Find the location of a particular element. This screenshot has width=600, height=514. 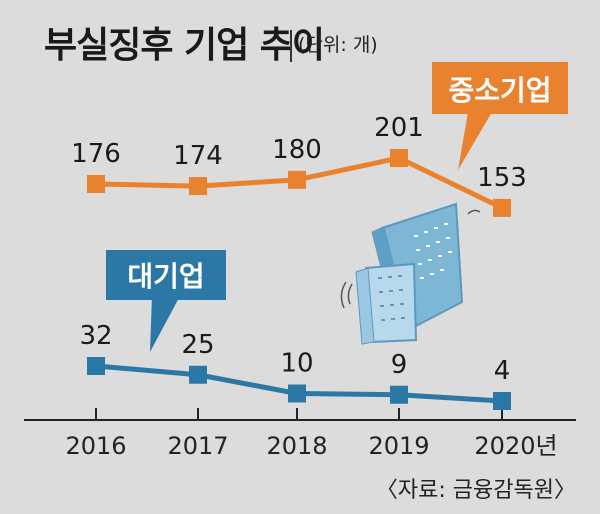

x-tick-label: 2019 is located at coordinates (398, 446).